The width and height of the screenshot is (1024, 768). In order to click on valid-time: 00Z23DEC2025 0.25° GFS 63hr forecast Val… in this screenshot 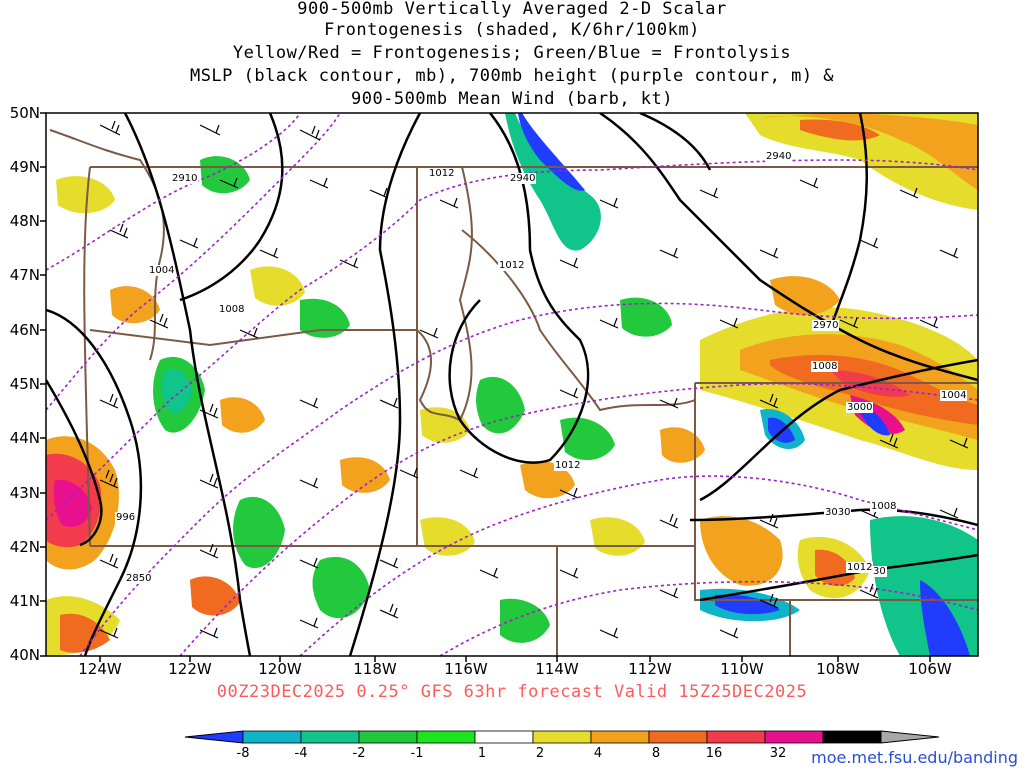, I will do `click(512, 692)`.